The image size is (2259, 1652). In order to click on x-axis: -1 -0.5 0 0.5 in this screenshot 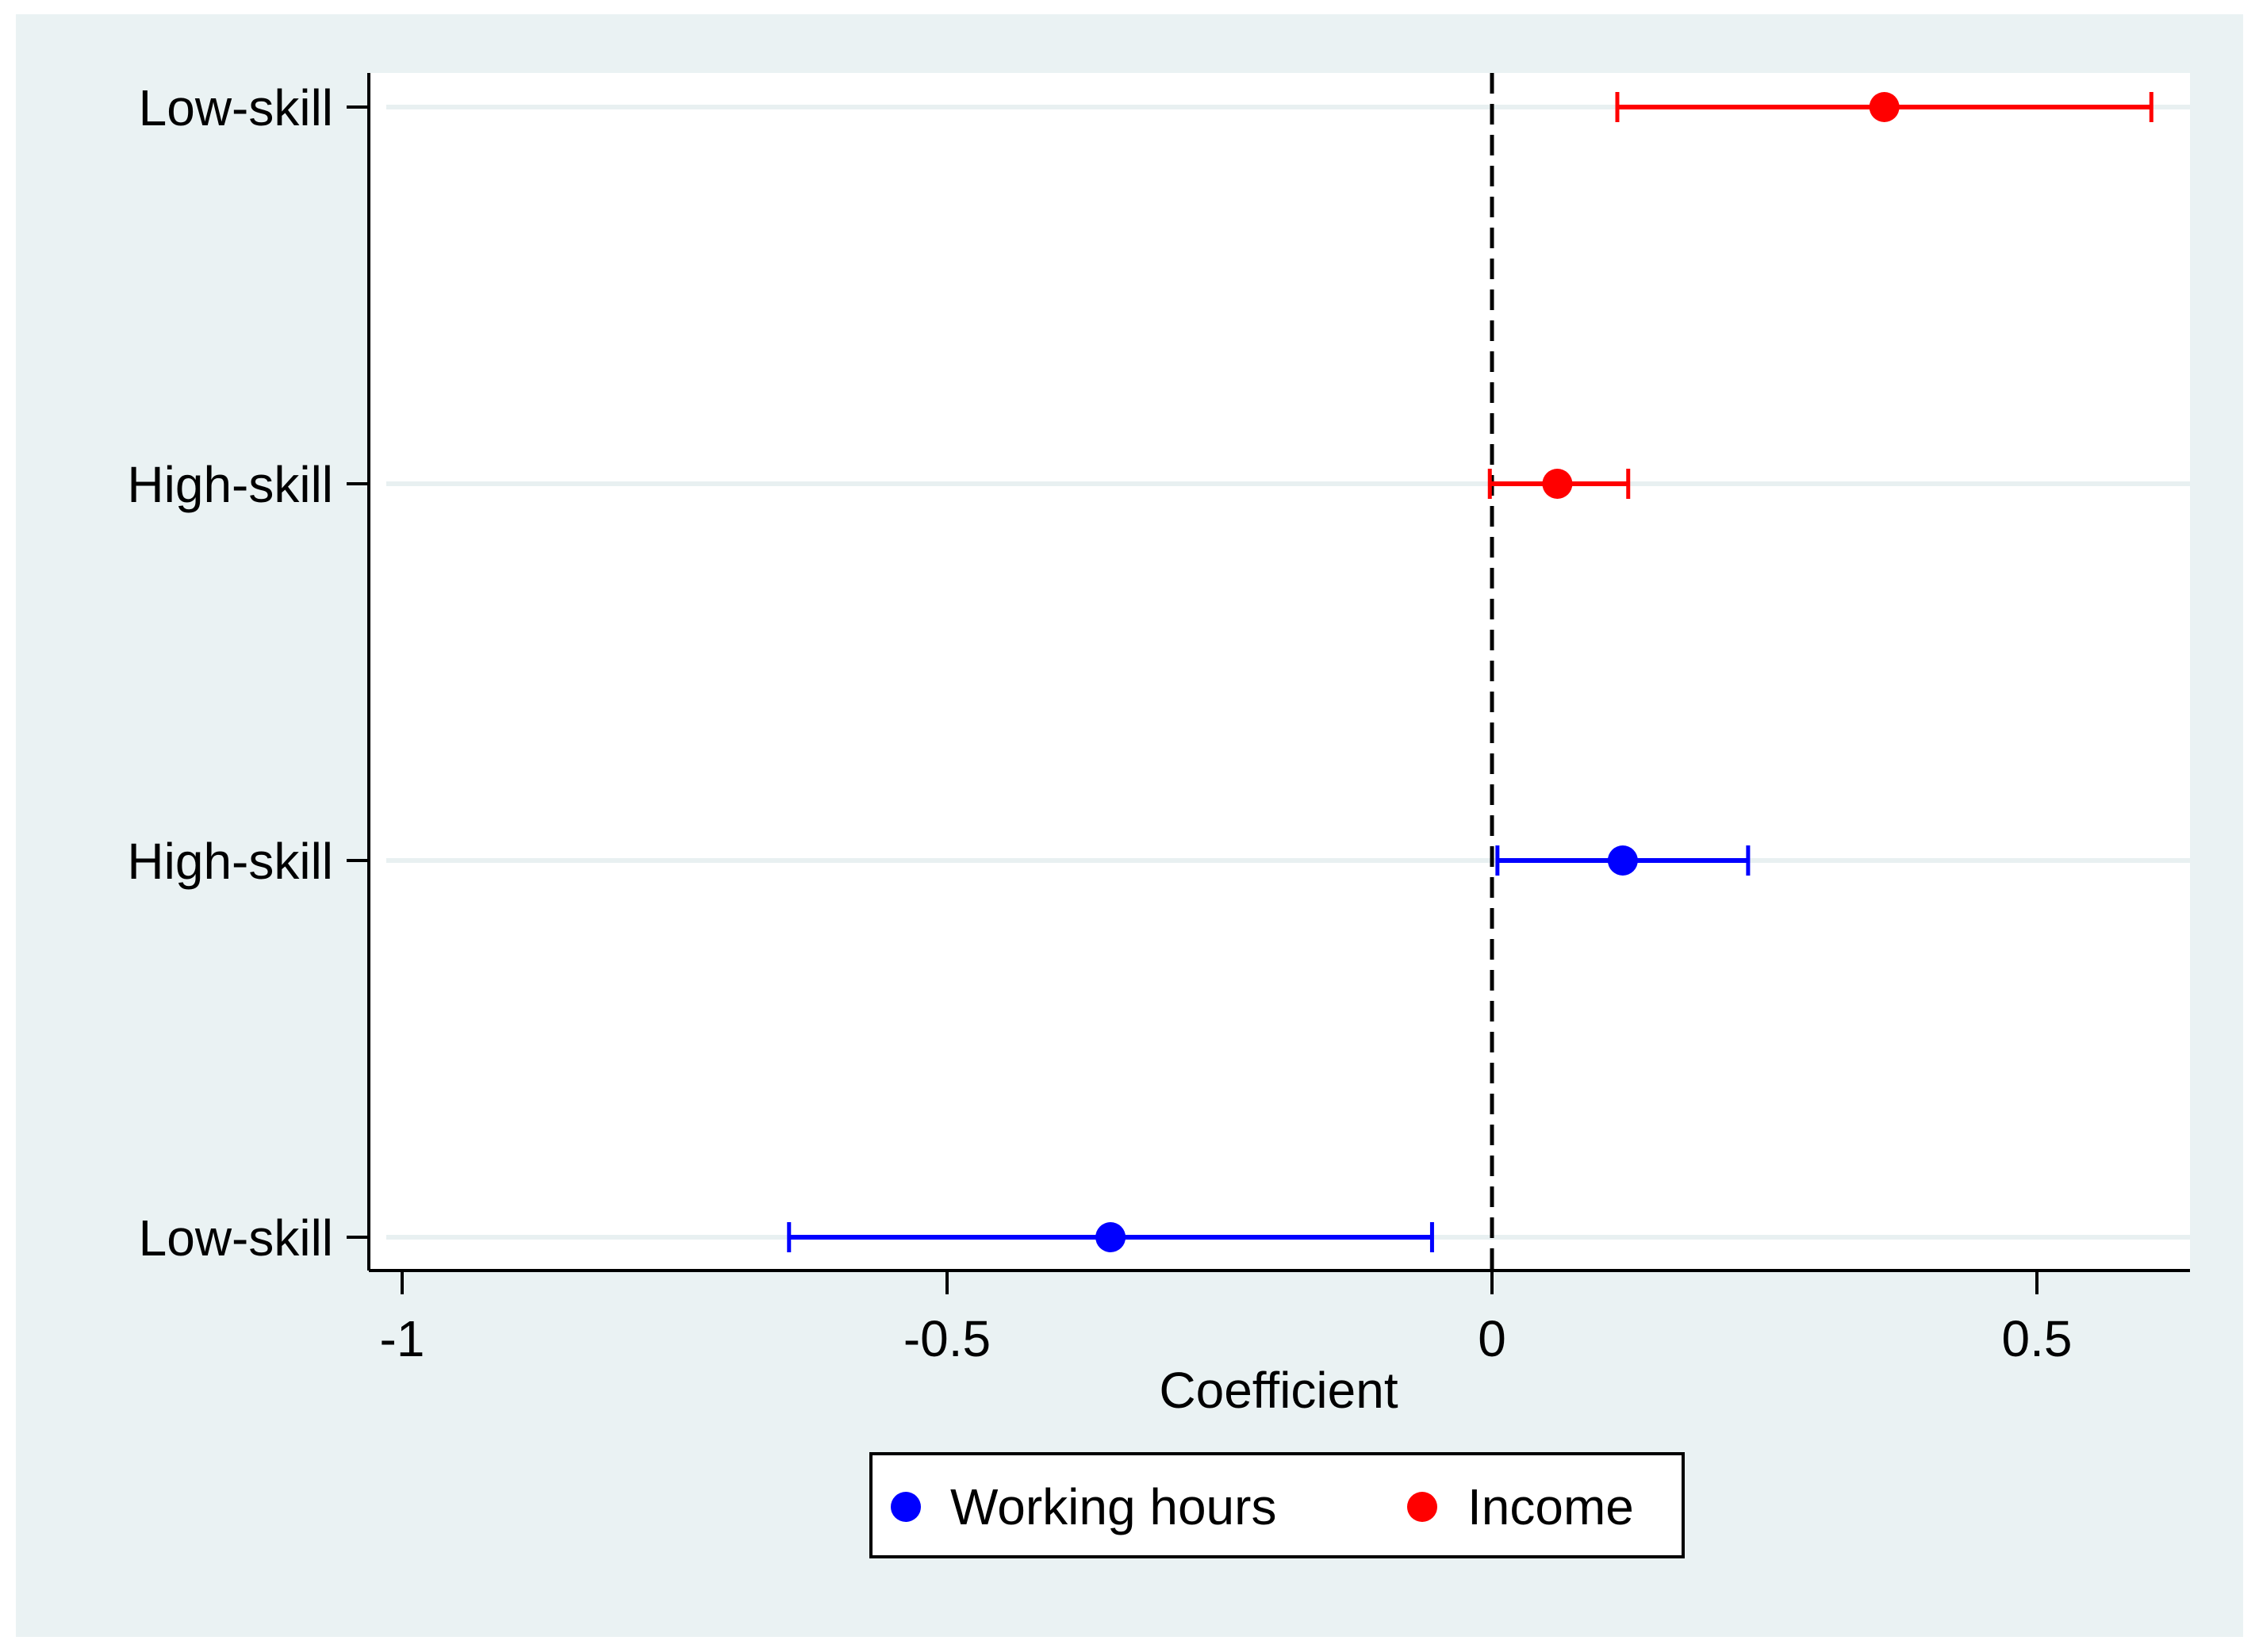, I will do `click(1226, 1319)`.